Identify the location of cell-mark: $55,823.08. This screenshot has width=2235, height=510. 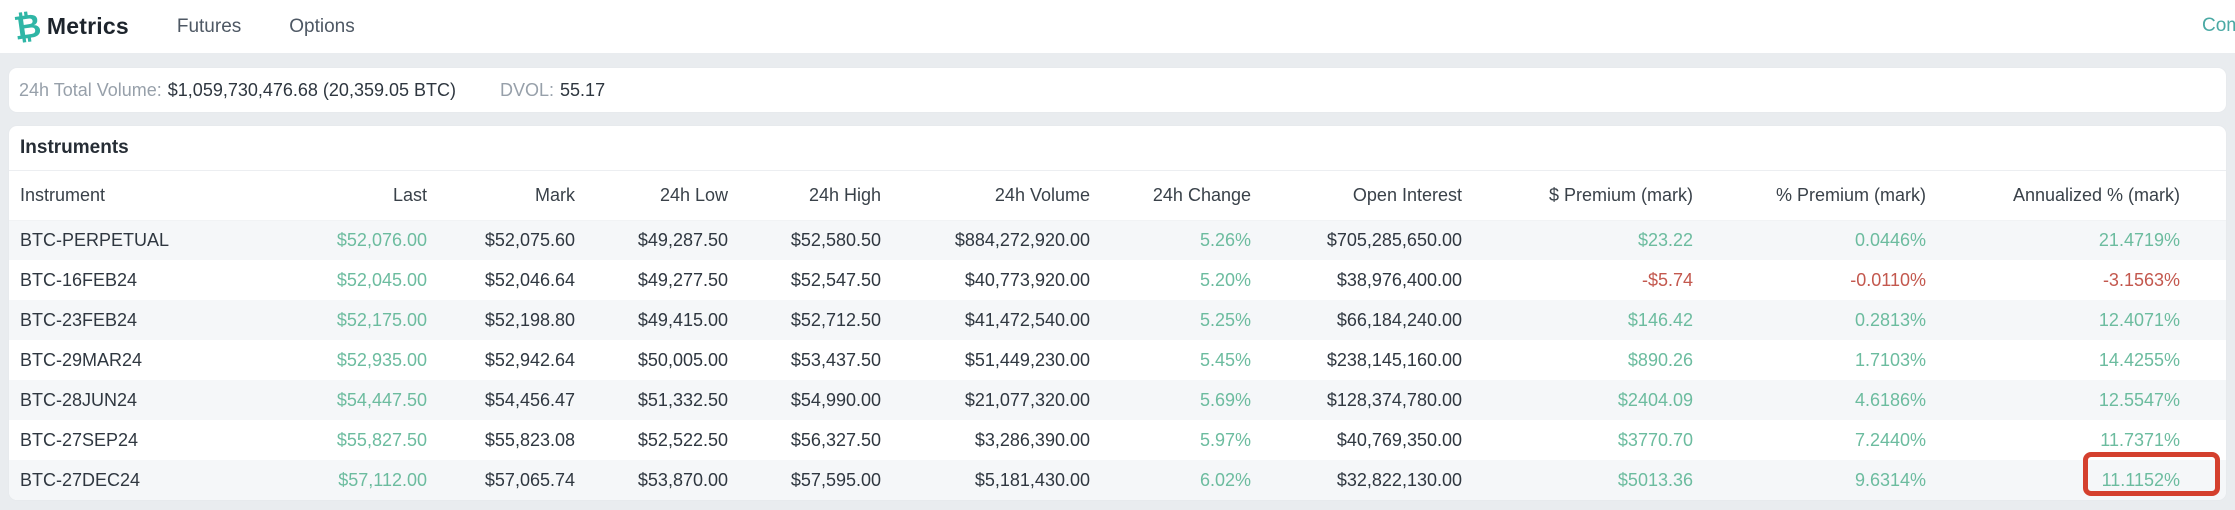
(529, 439).